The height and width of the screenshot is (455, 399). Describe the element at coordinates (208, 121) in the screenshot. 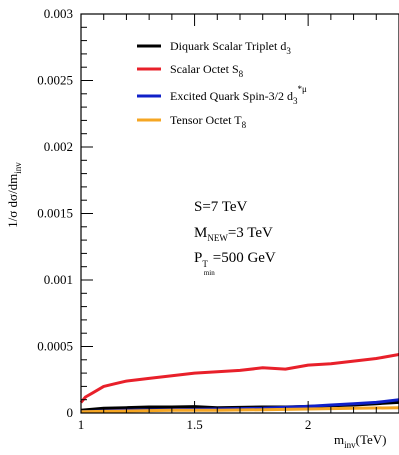

I see `legend-label-tensor-octet: Tensor Octet T8` at that location.